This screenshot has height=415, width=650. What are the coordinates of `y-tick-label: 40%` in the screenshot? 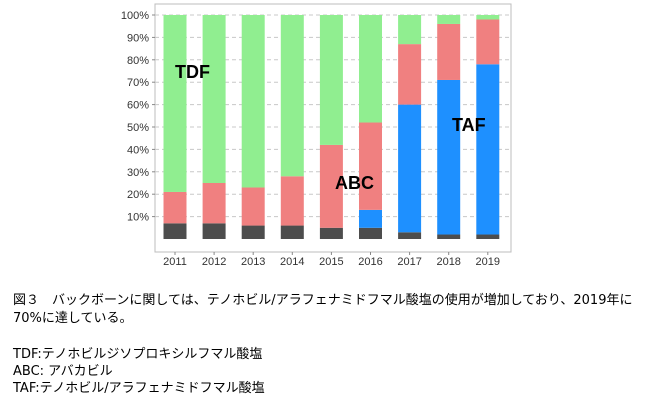 It's located at (138, 150).